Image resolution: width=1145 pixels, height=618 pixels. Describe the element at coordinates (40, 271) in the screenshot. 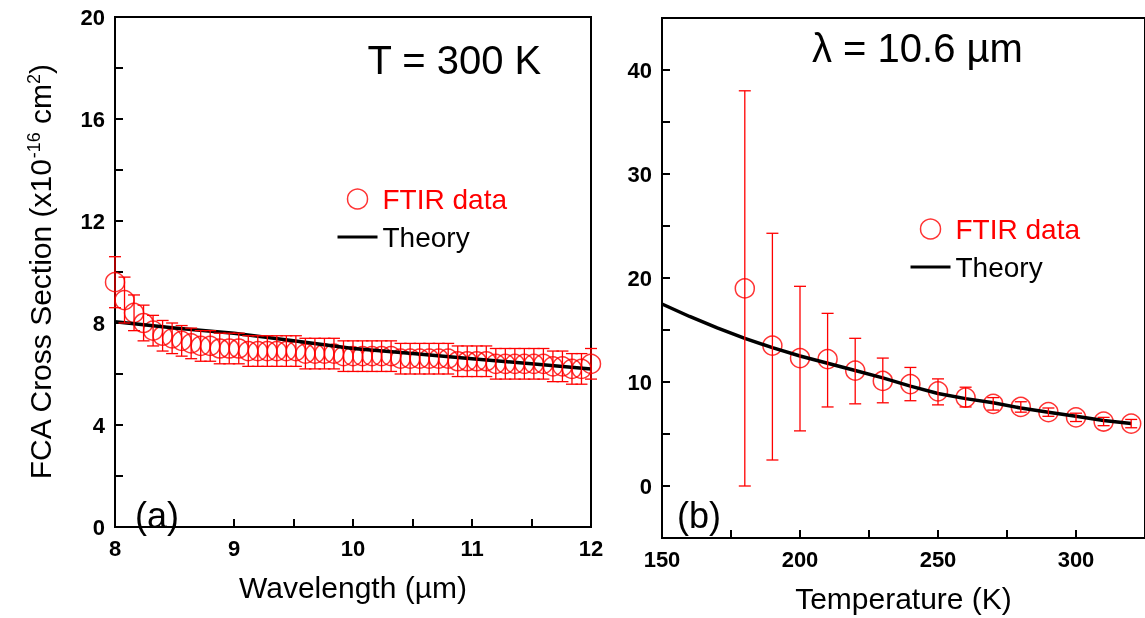

I see `y-axis-title: FCA Cross Section (x10-16 cm2)` at that location.